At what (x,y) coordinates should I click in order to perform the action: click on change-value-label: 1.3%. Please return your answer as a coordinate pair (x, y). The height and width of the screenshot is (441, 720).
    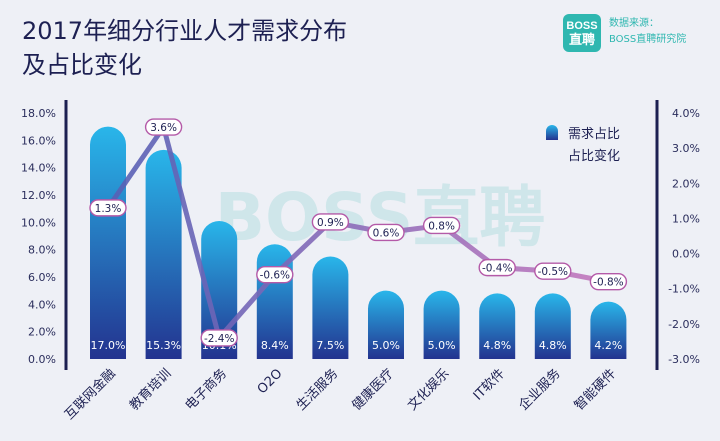
    Looking at the image, I should click on (108, 209).